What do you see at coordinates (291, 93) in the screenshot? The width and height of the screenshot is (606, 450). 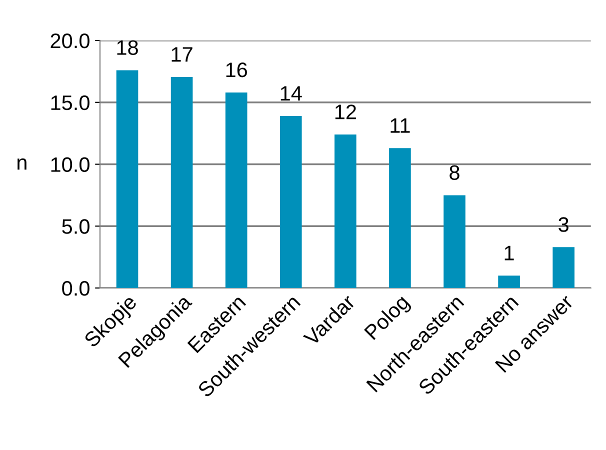 I see `data-label: 14` at bounding box center [291, 93].